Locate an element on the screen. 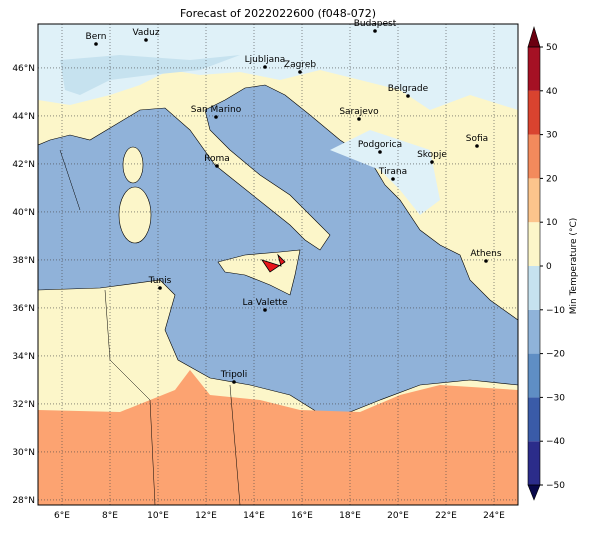 This screenshot has height=533, width=592. lon-tick-label: 12°E is located at coordinates (206, 516).